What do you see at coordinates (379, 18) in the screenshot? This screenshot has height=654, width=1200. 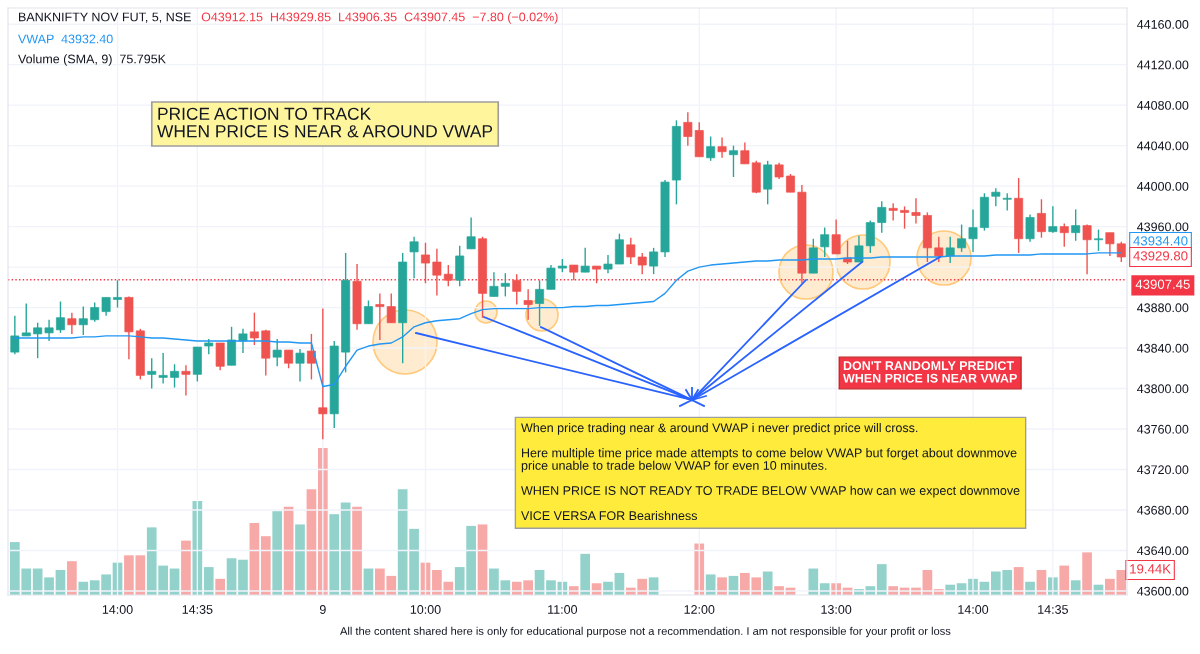 I see `chart-subtitle: O43912.15 H43929.85 L43906.35 C43907.45 −7.80 (−0.02%)` at bounding box center [379, 18].